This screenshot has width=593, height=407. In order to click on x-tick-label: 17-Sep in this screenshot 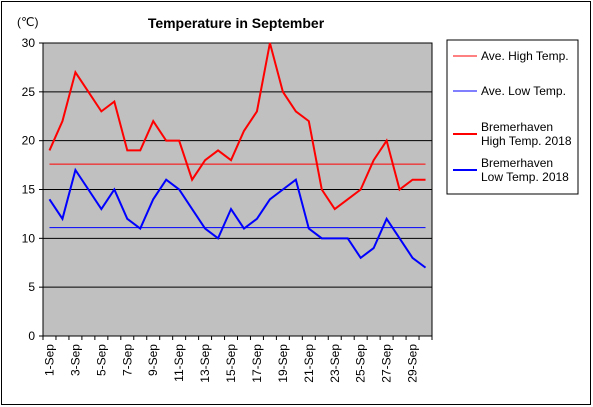, I will do `click(257, 363)`.